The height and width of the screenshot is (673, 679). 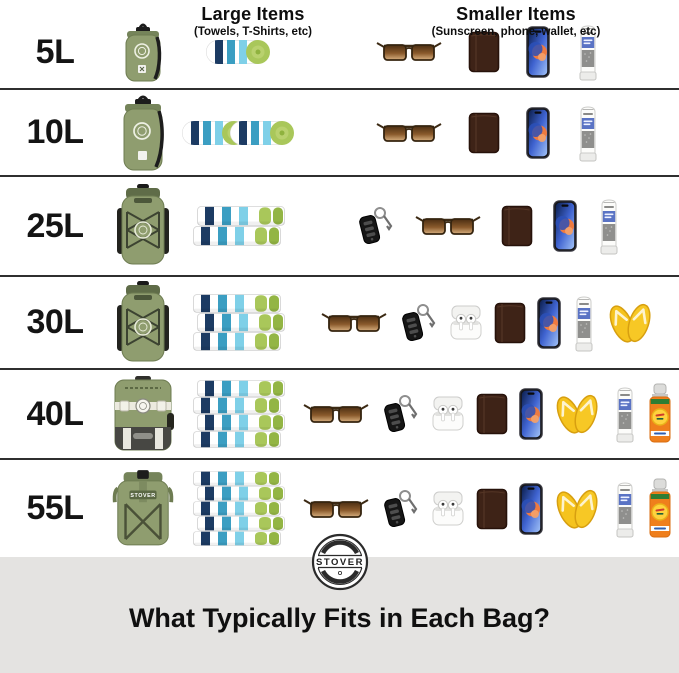 I want to click on row-10l: 10L, so click(x=339, y=133).